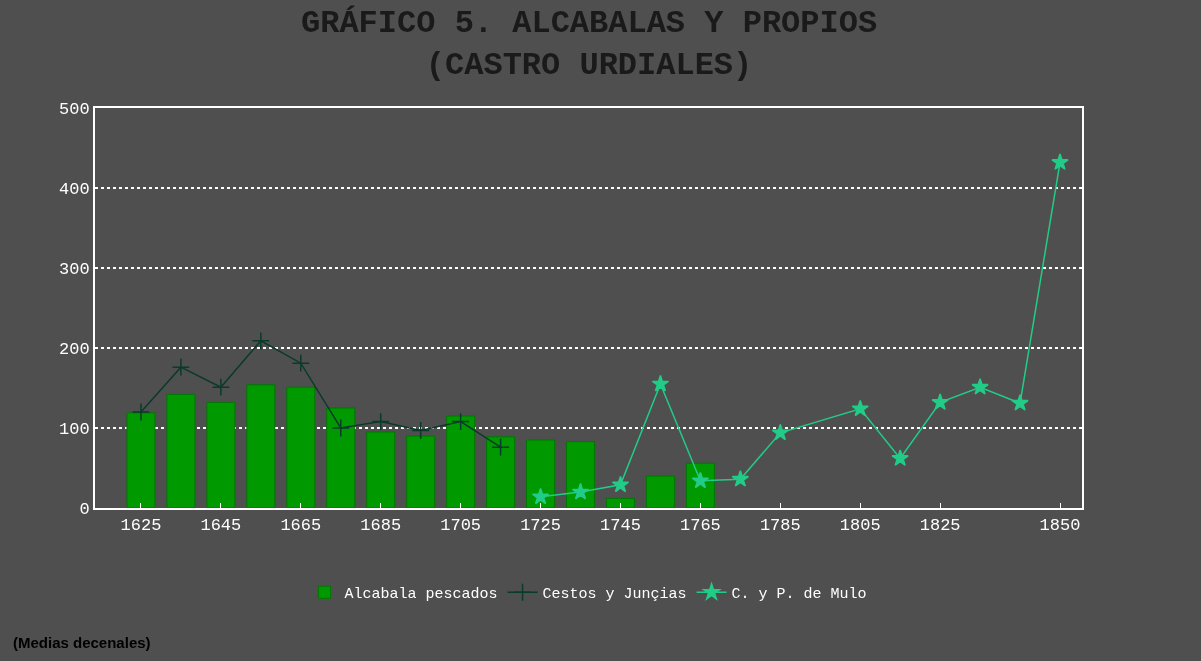  I want to click on x-tick-label: 1725, so click(540, 526).